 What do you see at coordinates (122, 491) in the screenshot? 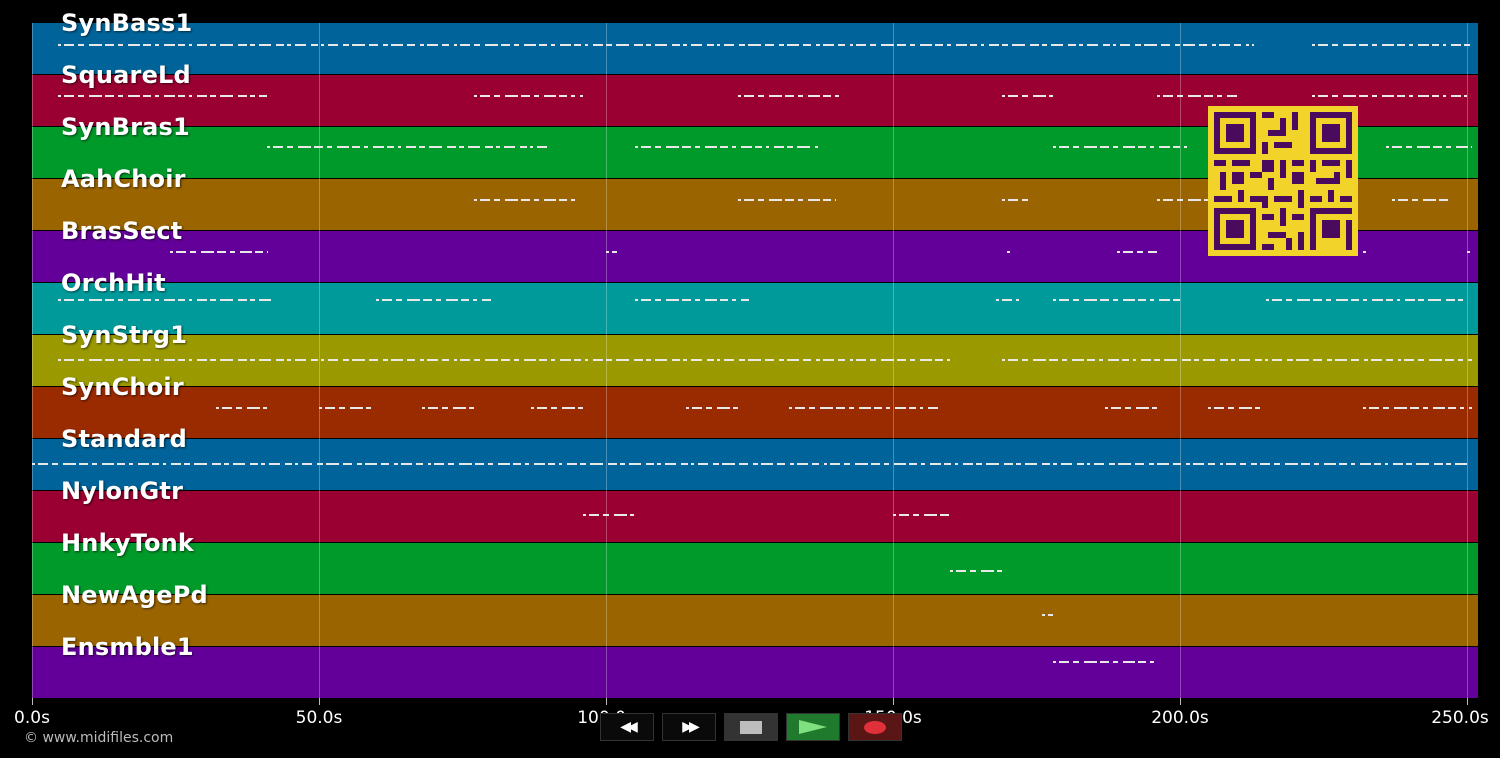
I see `track-label: NylonGtr` at bounding box center [122, 491].